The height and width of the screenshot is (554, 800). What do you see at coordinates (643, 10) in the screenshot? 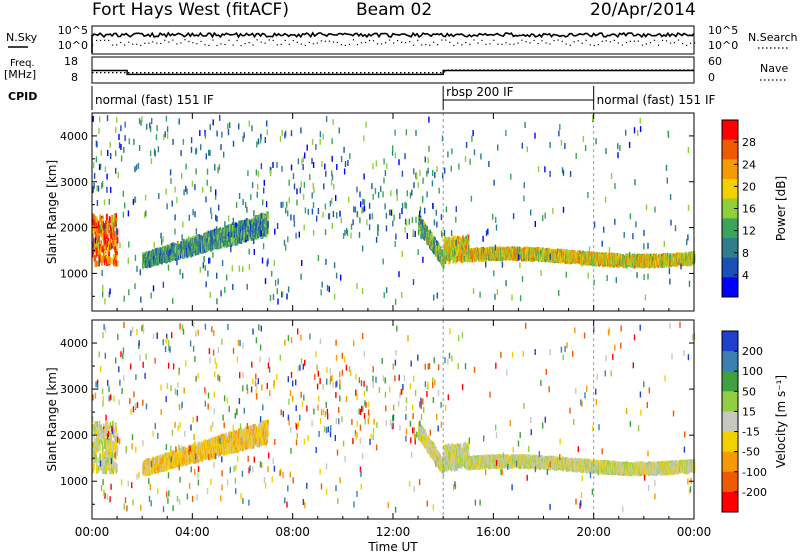
I see `date-label: 20/Apr/2014` at bounding box center [643, 10].